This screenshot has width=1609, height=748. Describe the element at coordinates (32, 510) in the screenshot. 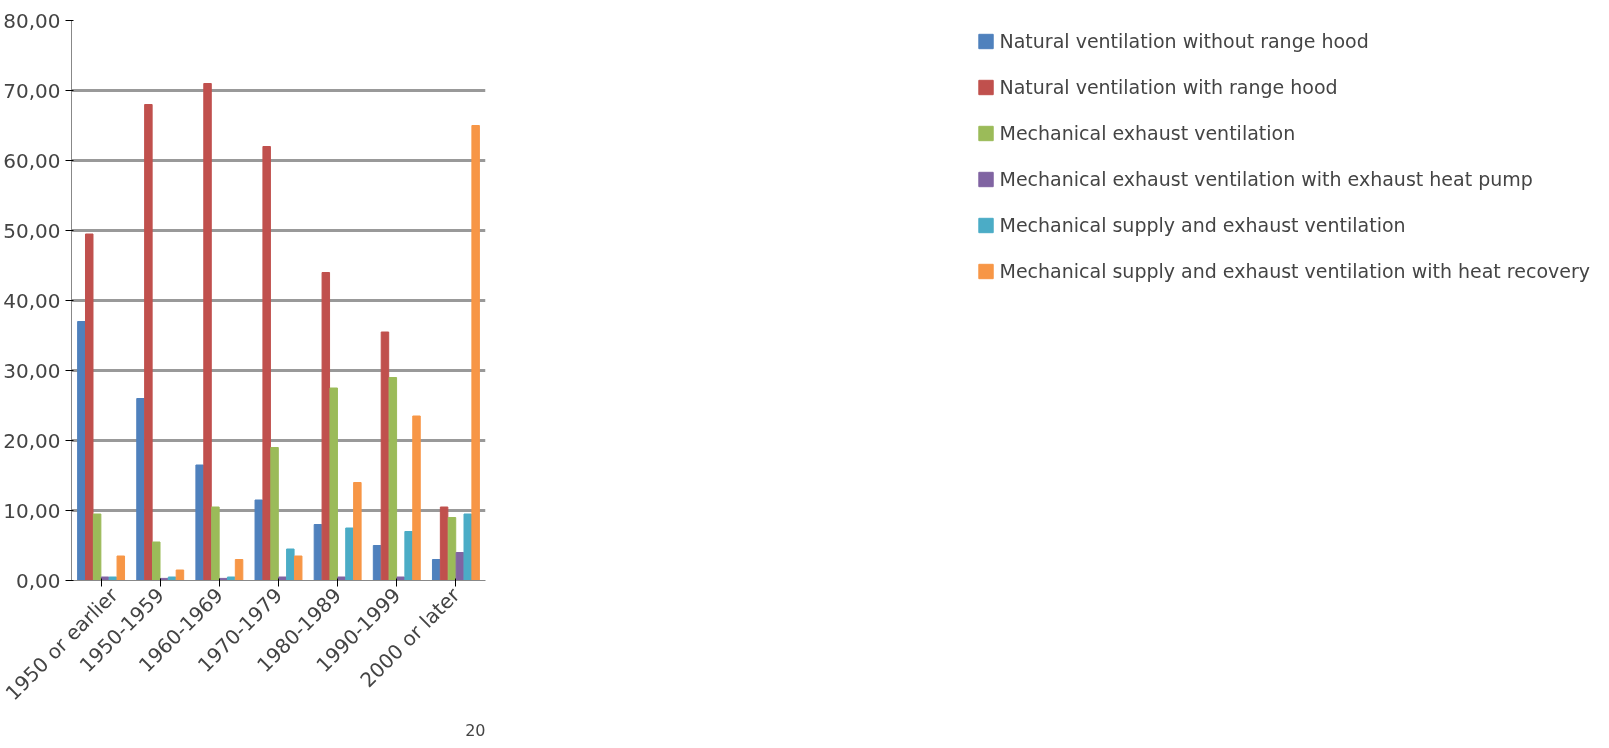

I see `y-tick-label: 10,00` at that location.